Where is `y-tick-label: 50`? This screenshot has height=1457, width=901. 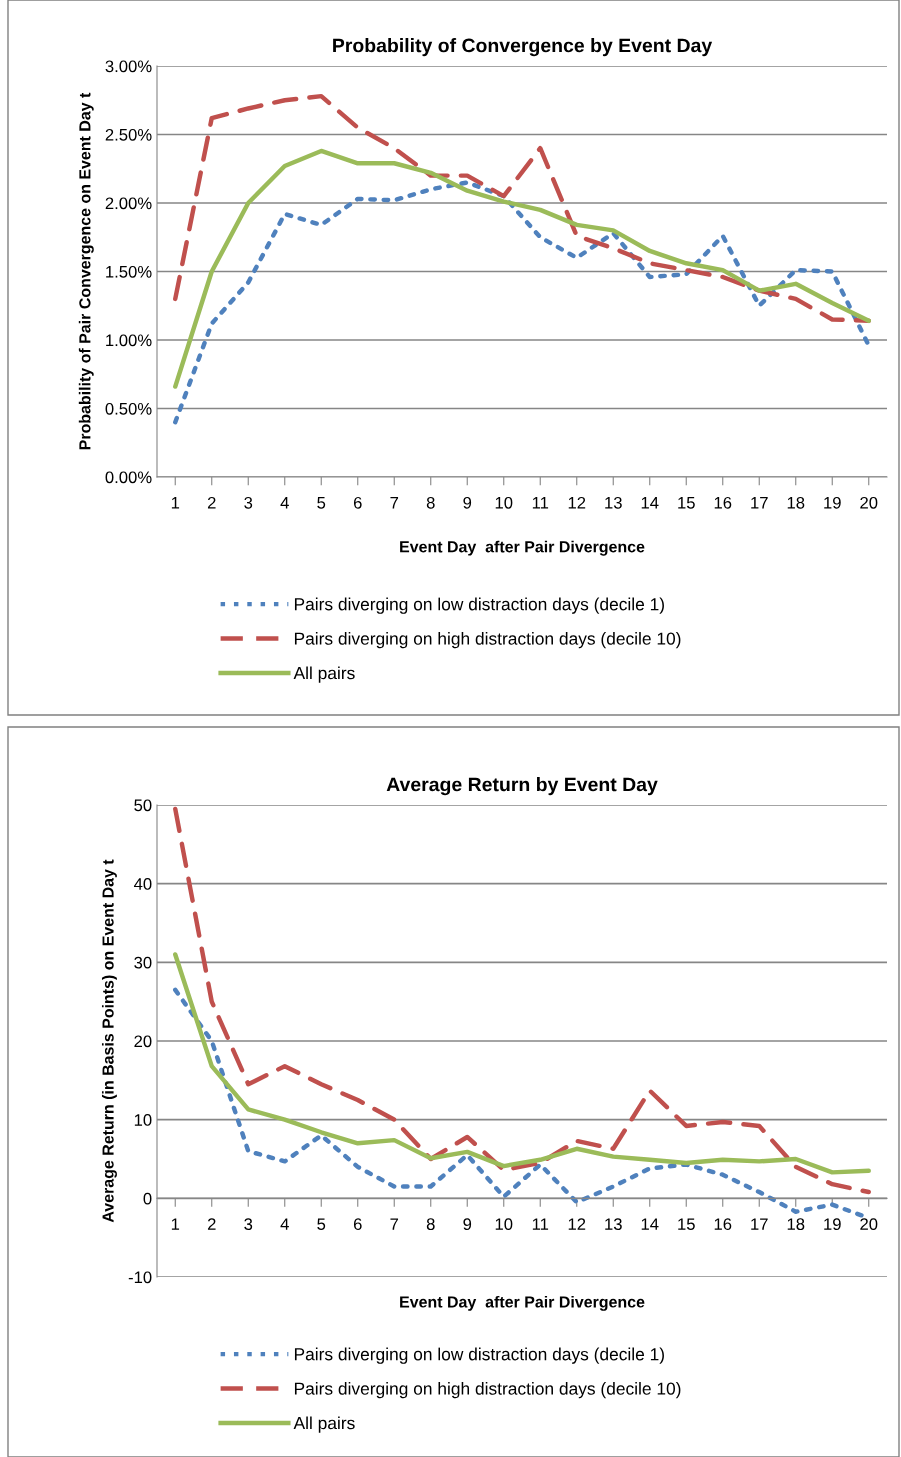 y-tick-label: 50 is located at coordinates (143, 805).